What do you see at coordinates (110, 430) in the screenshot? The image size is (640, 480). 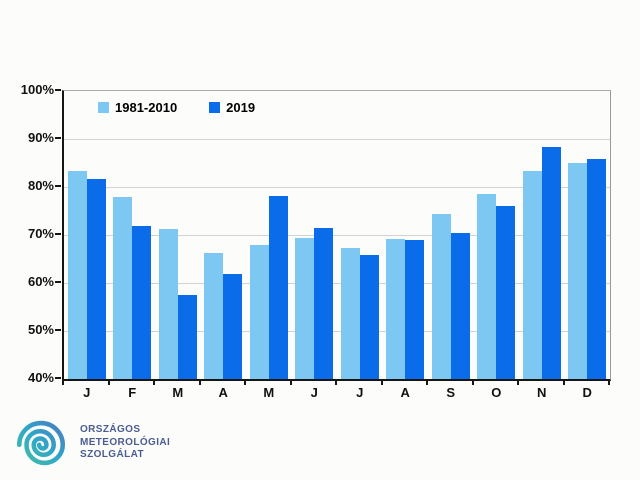 I see `logo-line-1: ORSZÁGOS` at bounding box center [110, 430].